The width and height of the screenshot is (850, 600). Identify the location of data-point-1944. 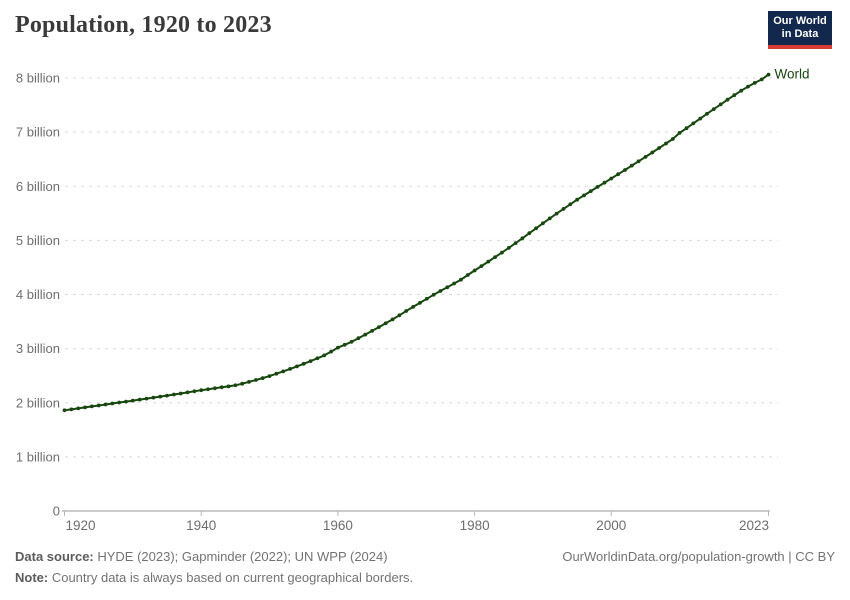
(228, 386).